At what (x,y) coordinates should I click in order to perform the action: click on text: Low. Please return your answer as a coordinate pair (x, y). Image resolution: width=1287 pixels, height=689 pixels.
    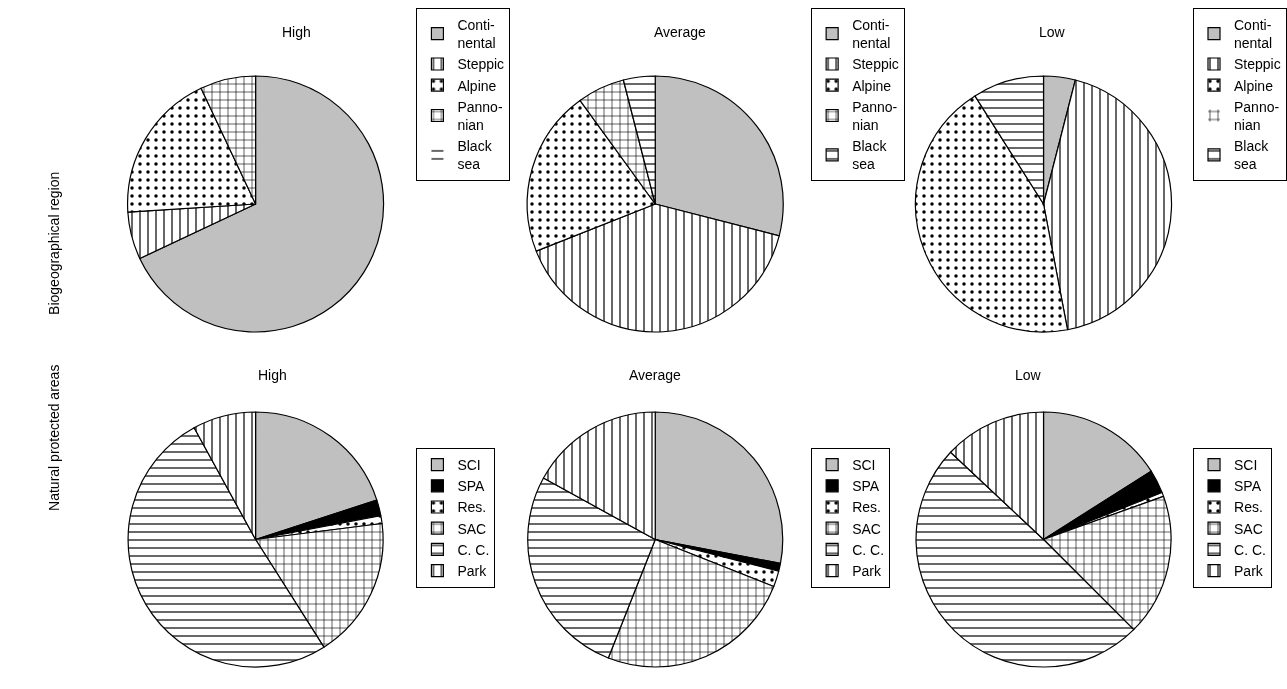
    Looking at the image, I should click on (1052, 32).